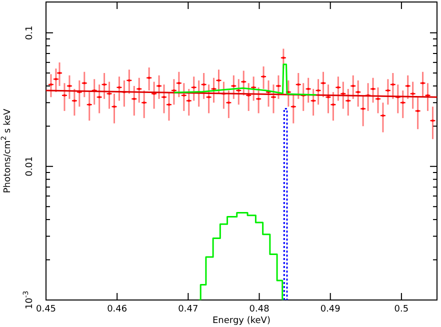  I want to click on x-tick-label: 0.5, so click(401, 309).